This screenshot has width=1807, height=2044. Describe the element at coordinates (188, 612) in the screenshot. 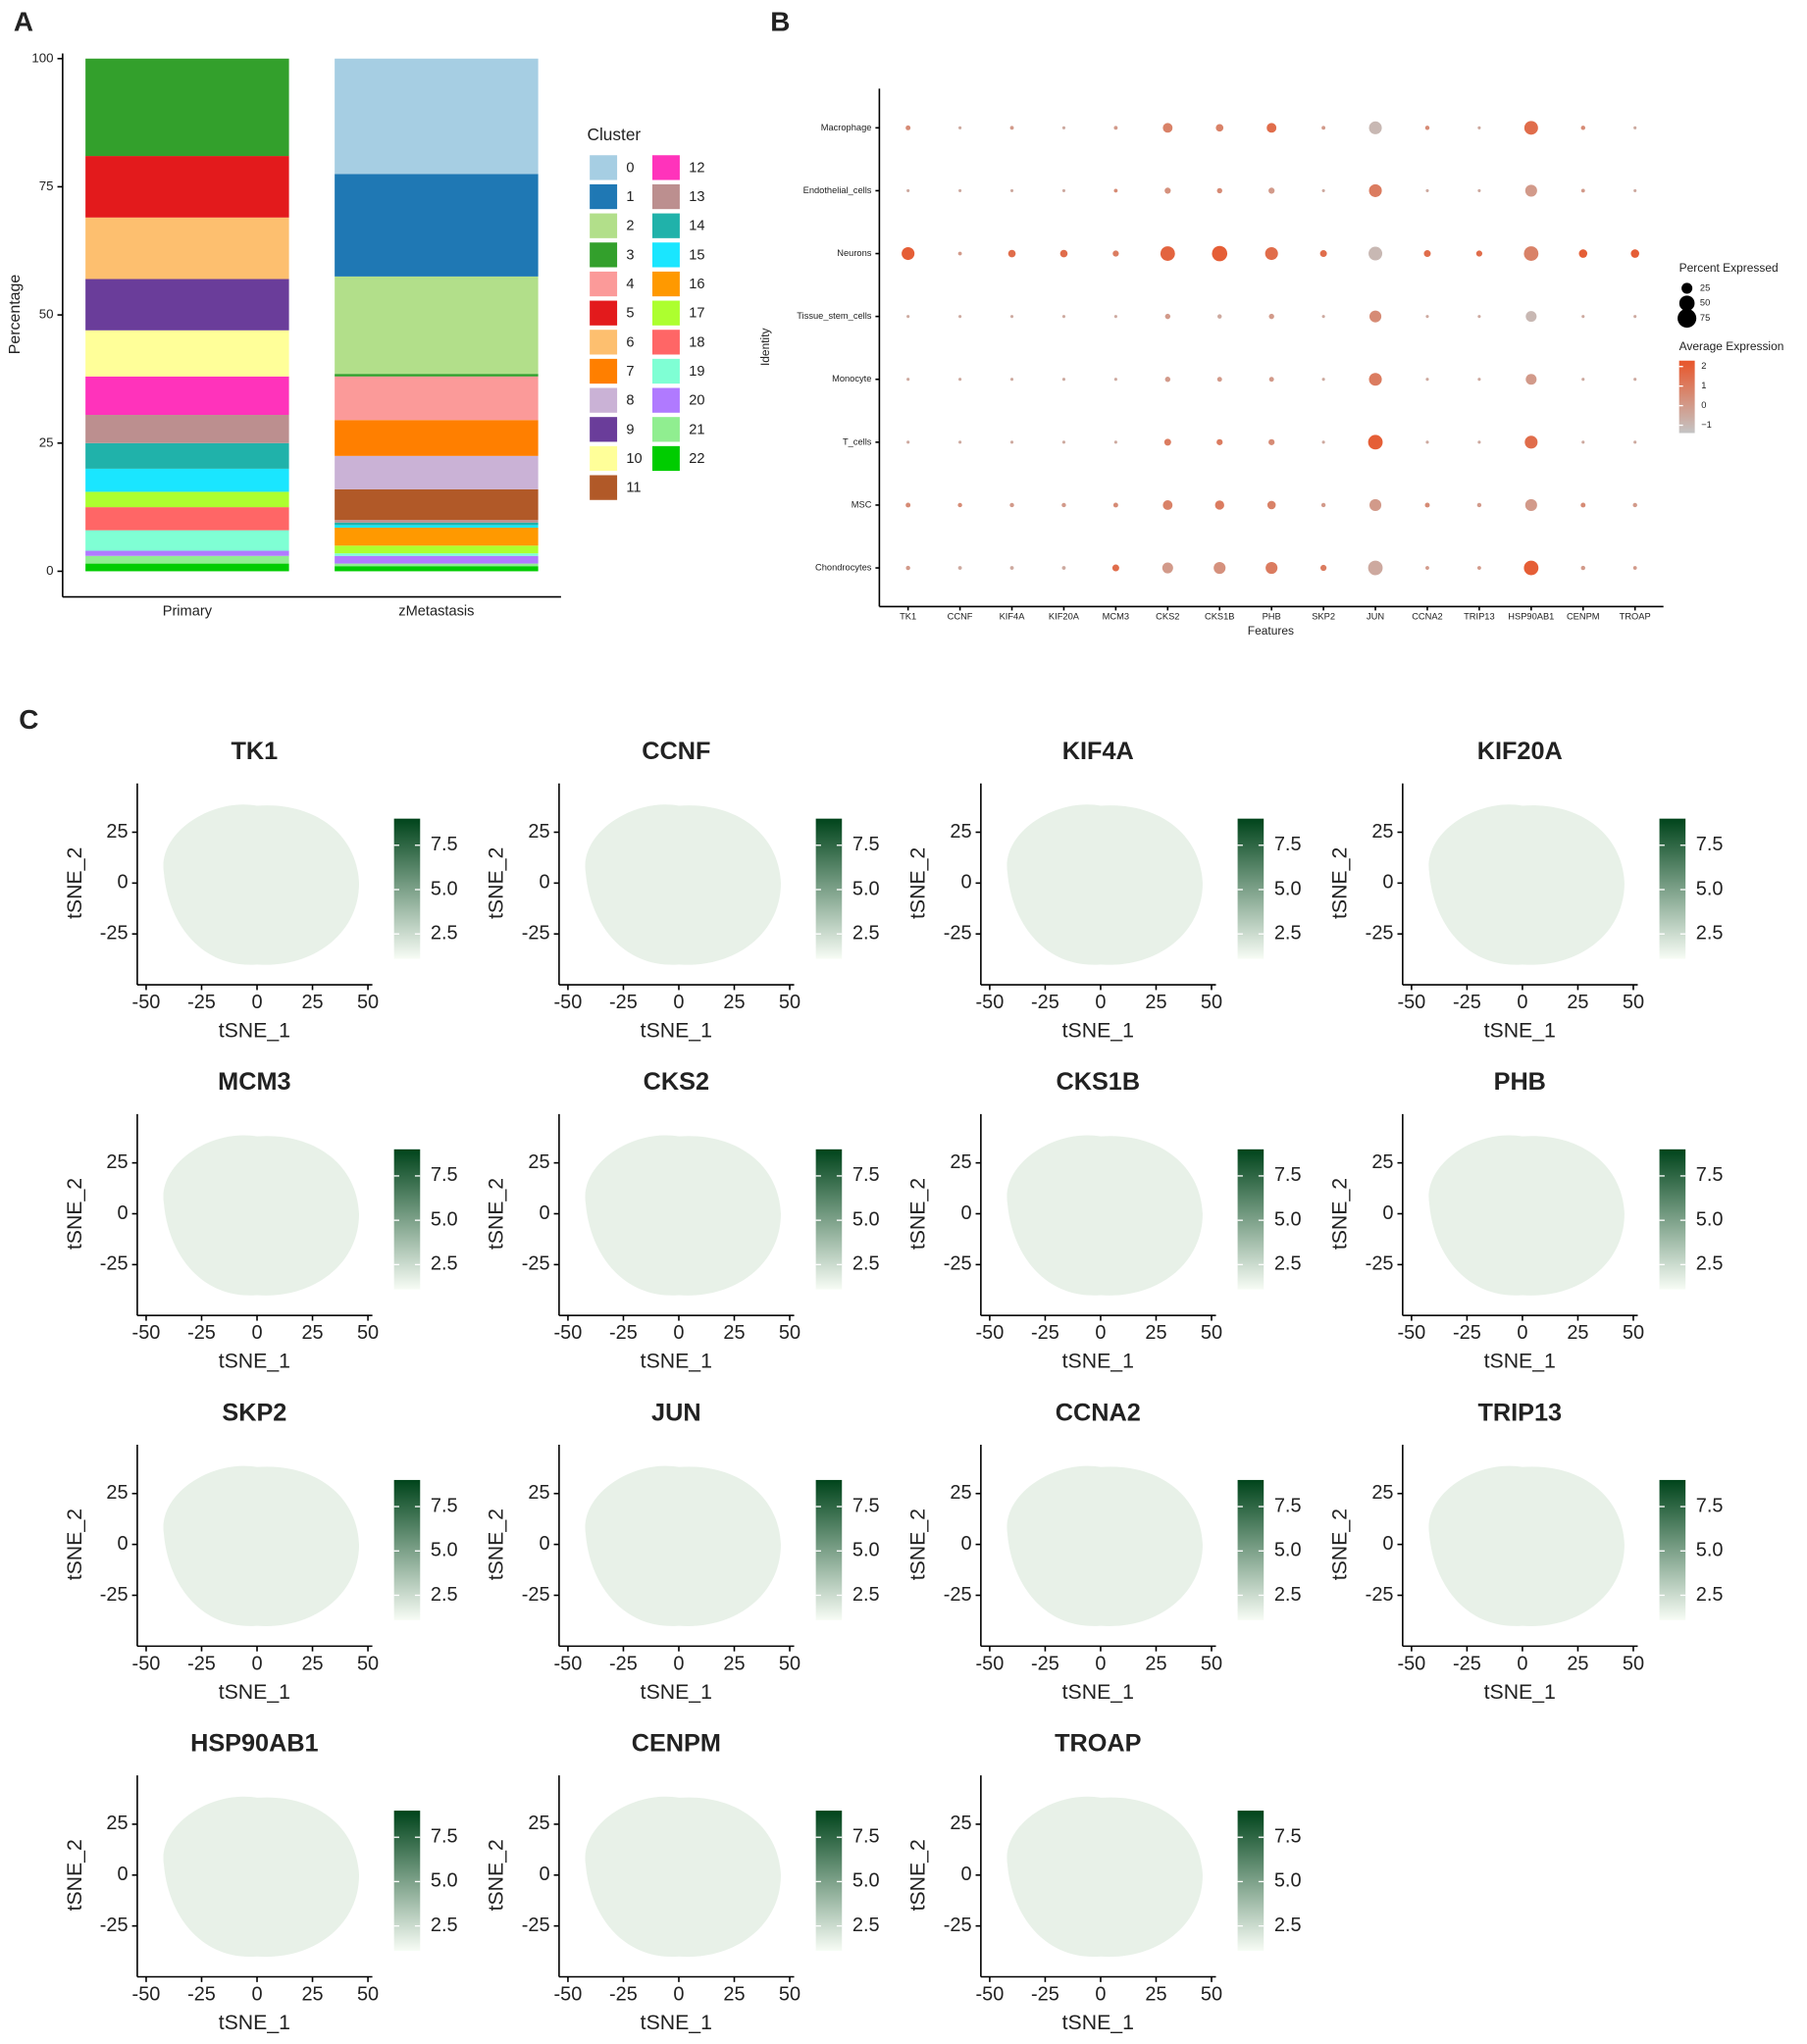

I see `x-tick-label: Primary` at that location.